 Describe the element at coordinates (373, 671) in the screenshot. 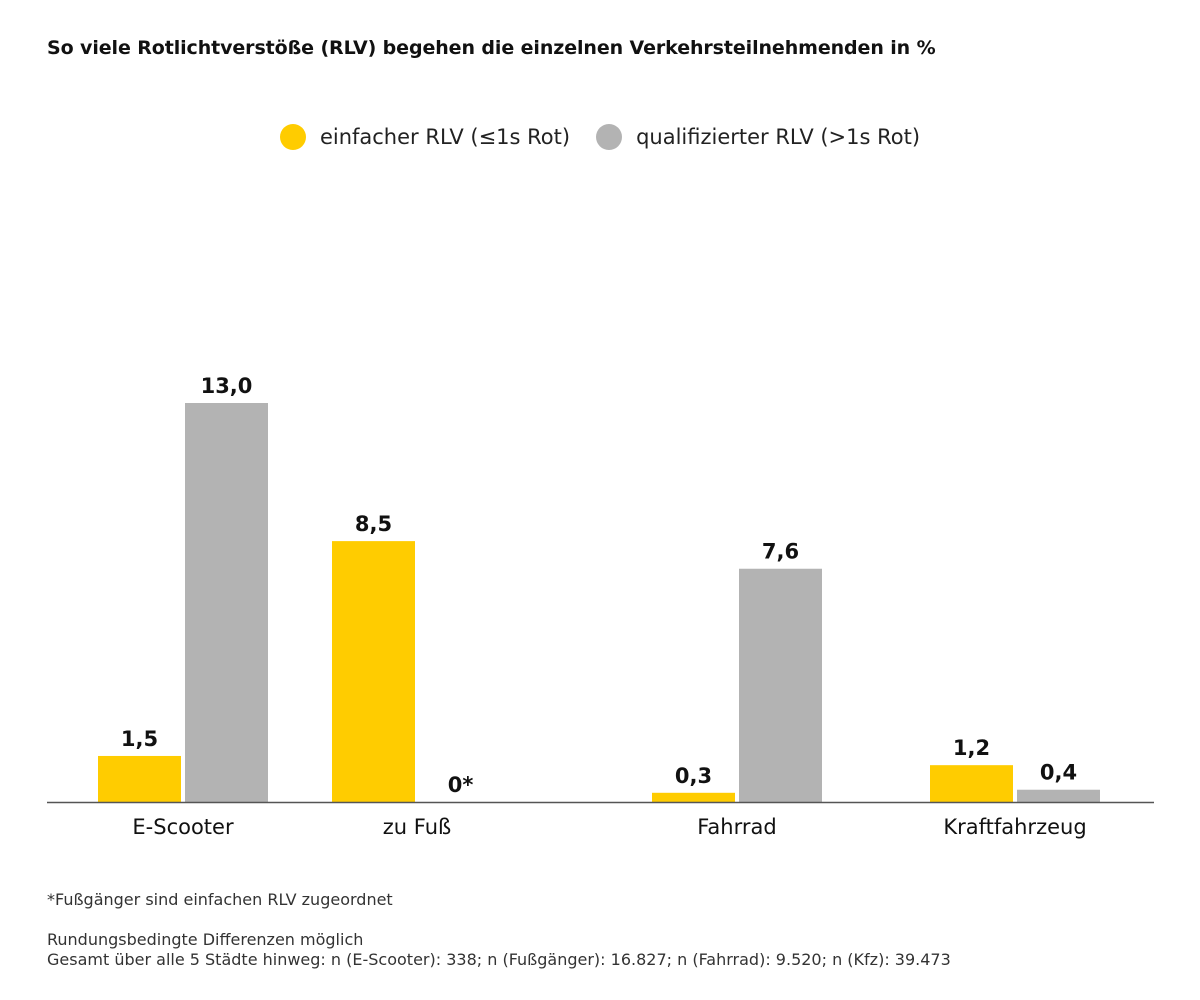

I see `bar-zu-fu--series-0` at that location.